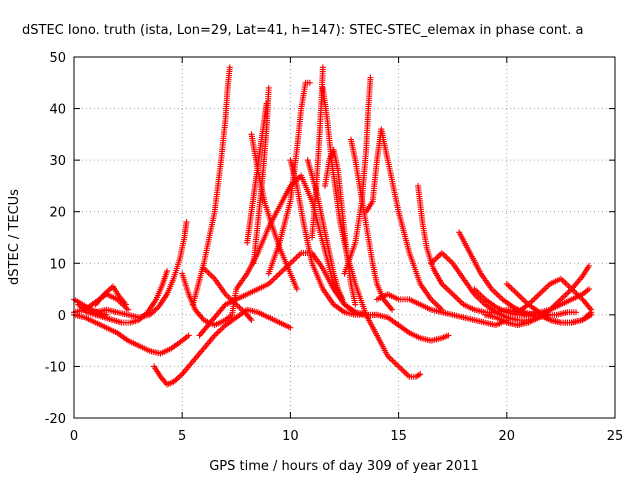 This screenshot has height=480, width=640. Describe the element at coordinates (57, 264) in the screenshot. I see `y-tick-label: 10` at that location.